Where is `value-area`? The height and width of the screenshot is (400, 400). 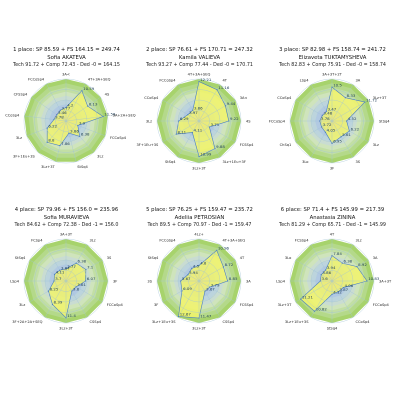 value-area is located at coordinates (75, 118).